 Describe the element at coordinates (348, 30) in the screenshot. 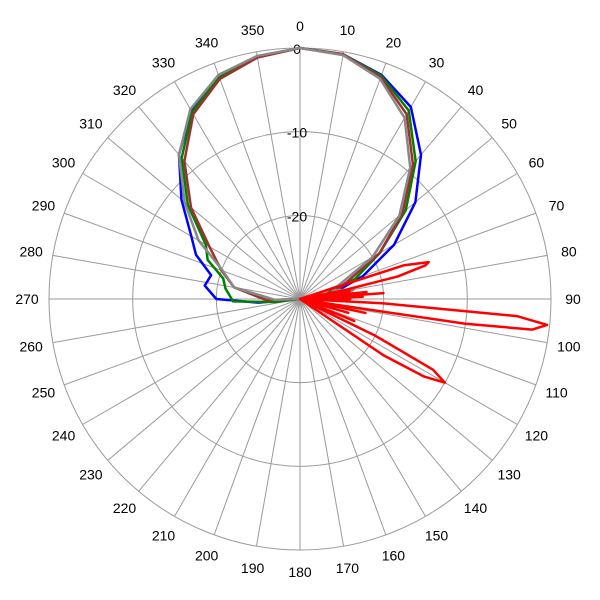

I see `angle-label-10: 10` at that location.